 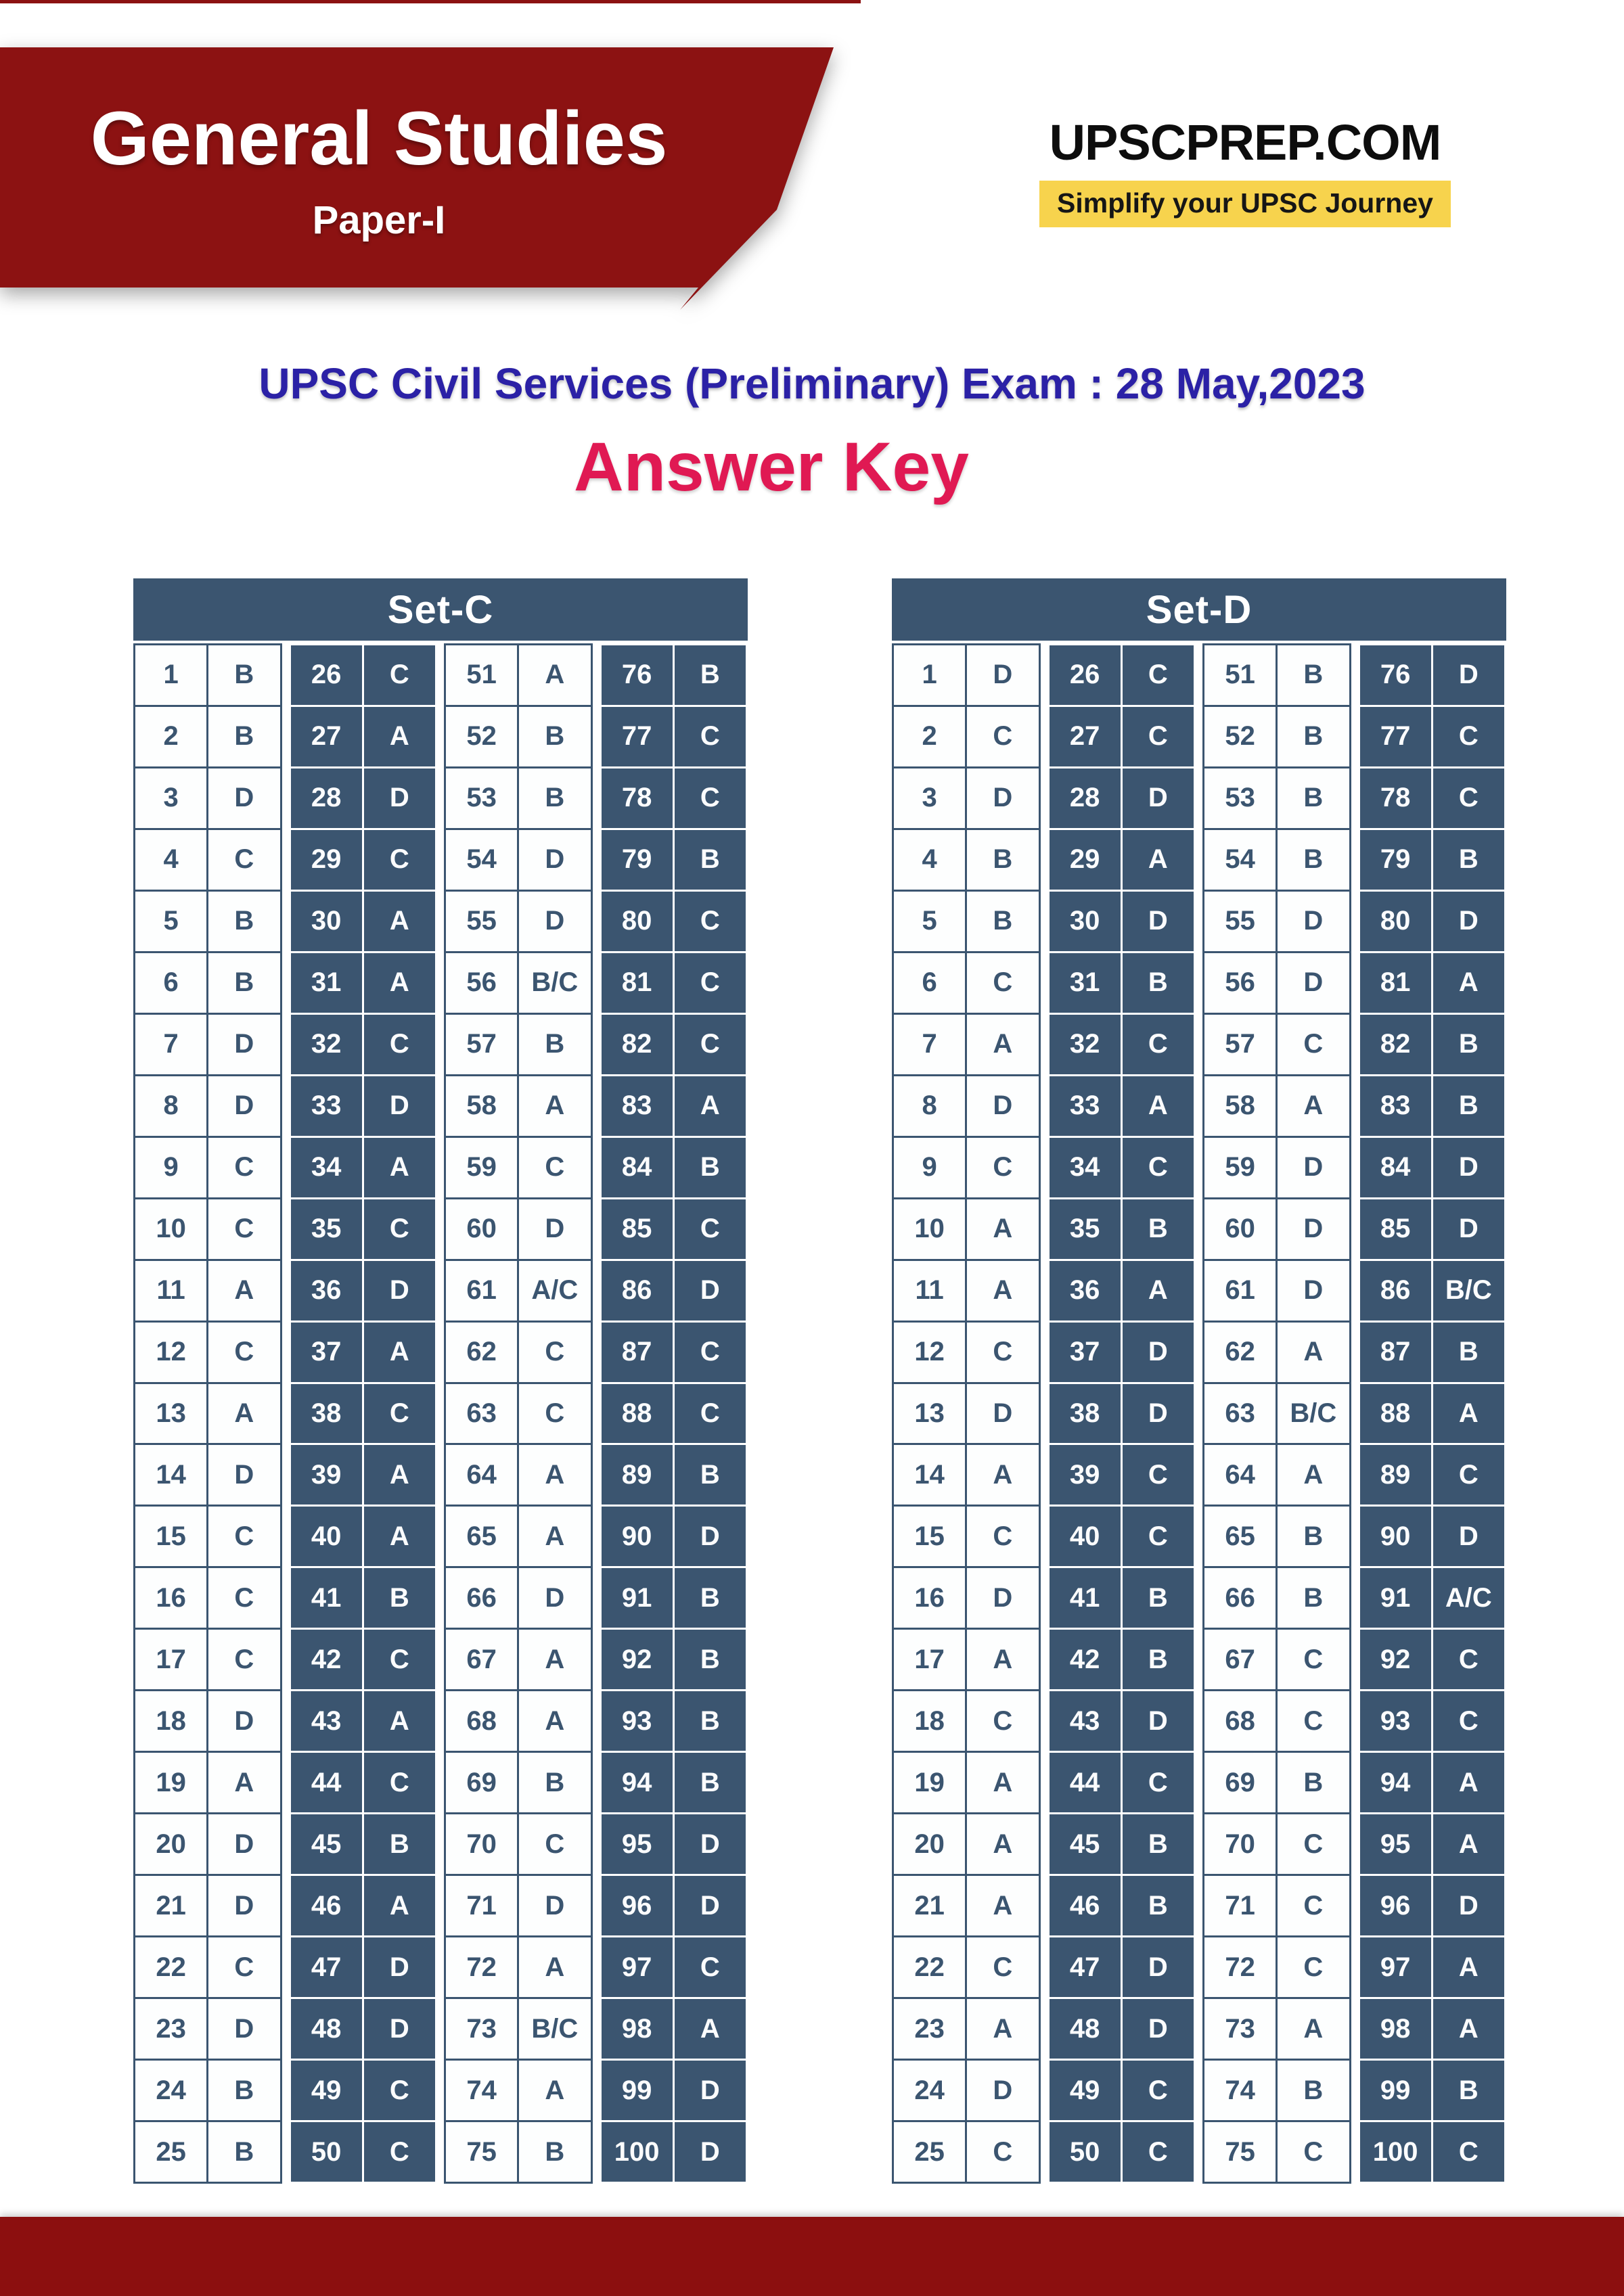 What do you see at coordinates (1240, 1783) in the screenshot?
I see `question-number-cell: 69` at bounding box center [1240, 1783].